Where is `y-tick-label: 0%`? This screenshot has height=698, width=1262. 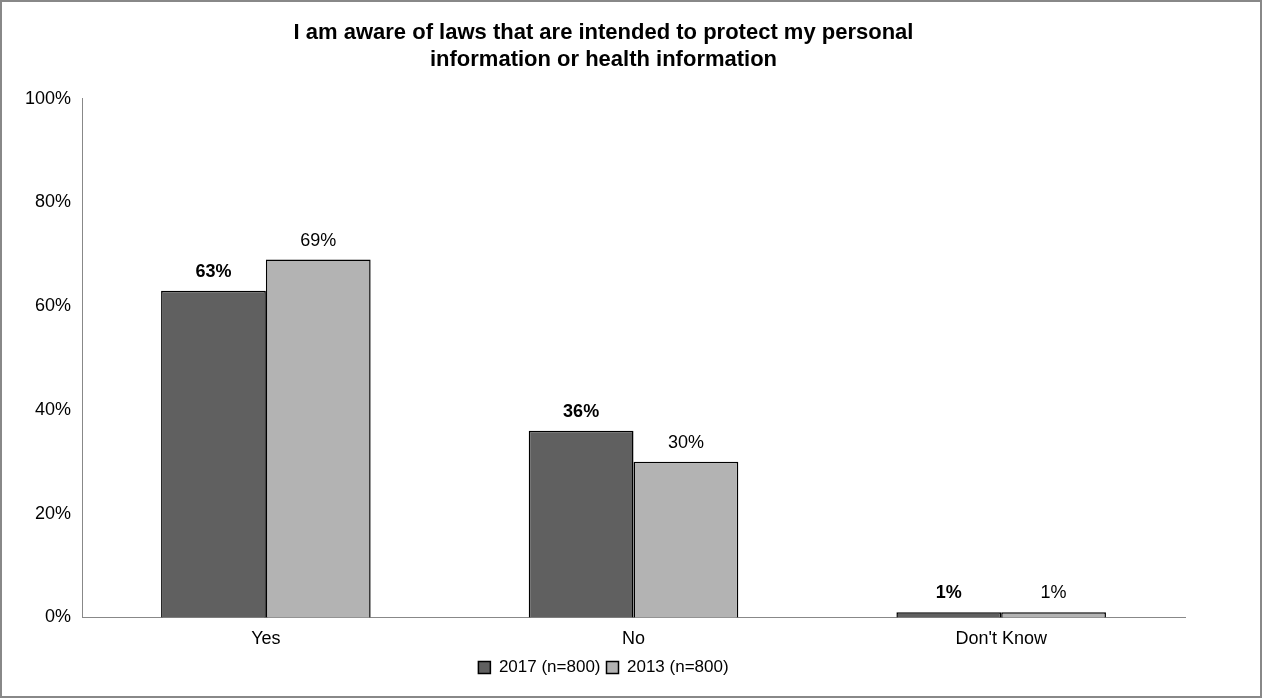 y-tick-label: 0% is located at coordinates (58, 616).